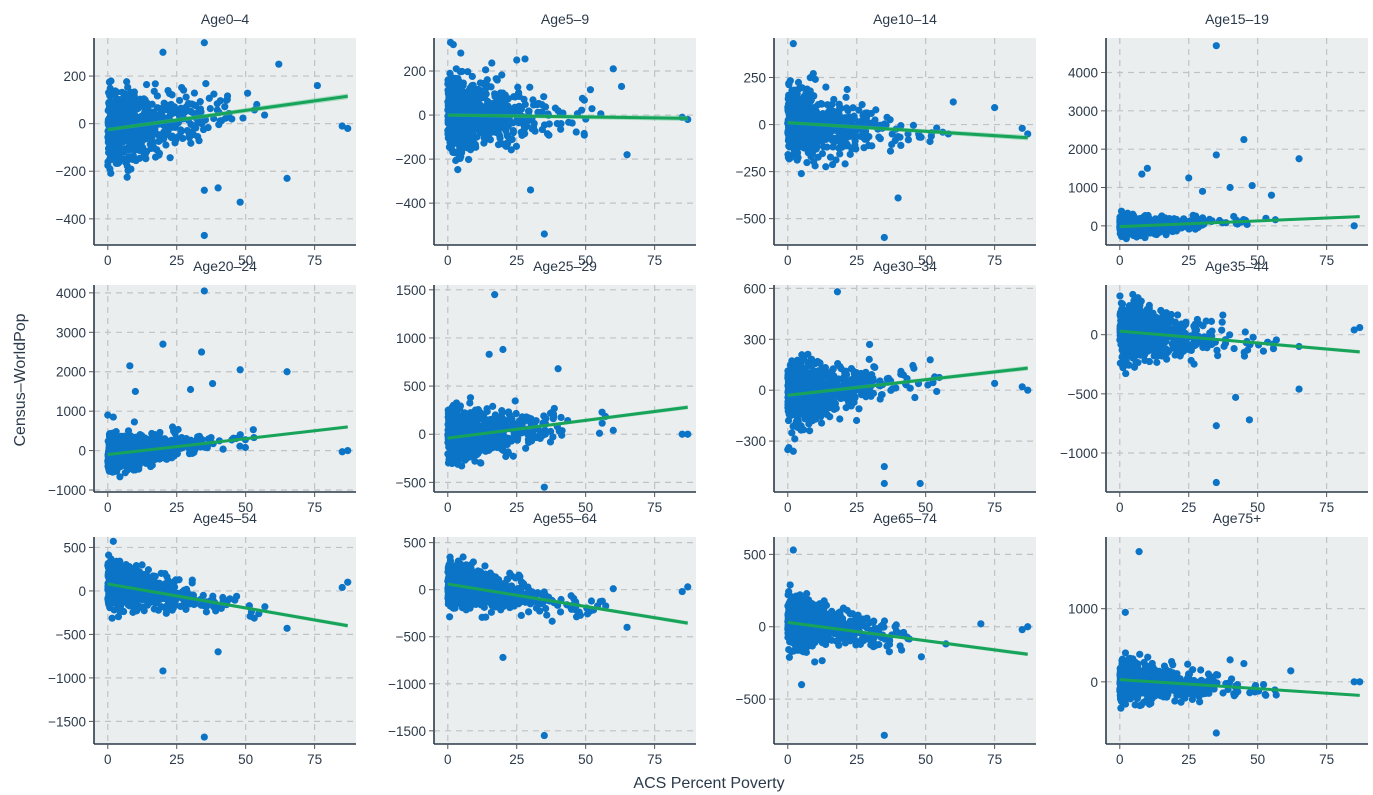 The height and width of the screenshot is (795, 1373). What do you see at coordinates (1083, 73) in the screenshot?
I see `y-tick-label: 4000` at bounding box center [1083, 73].